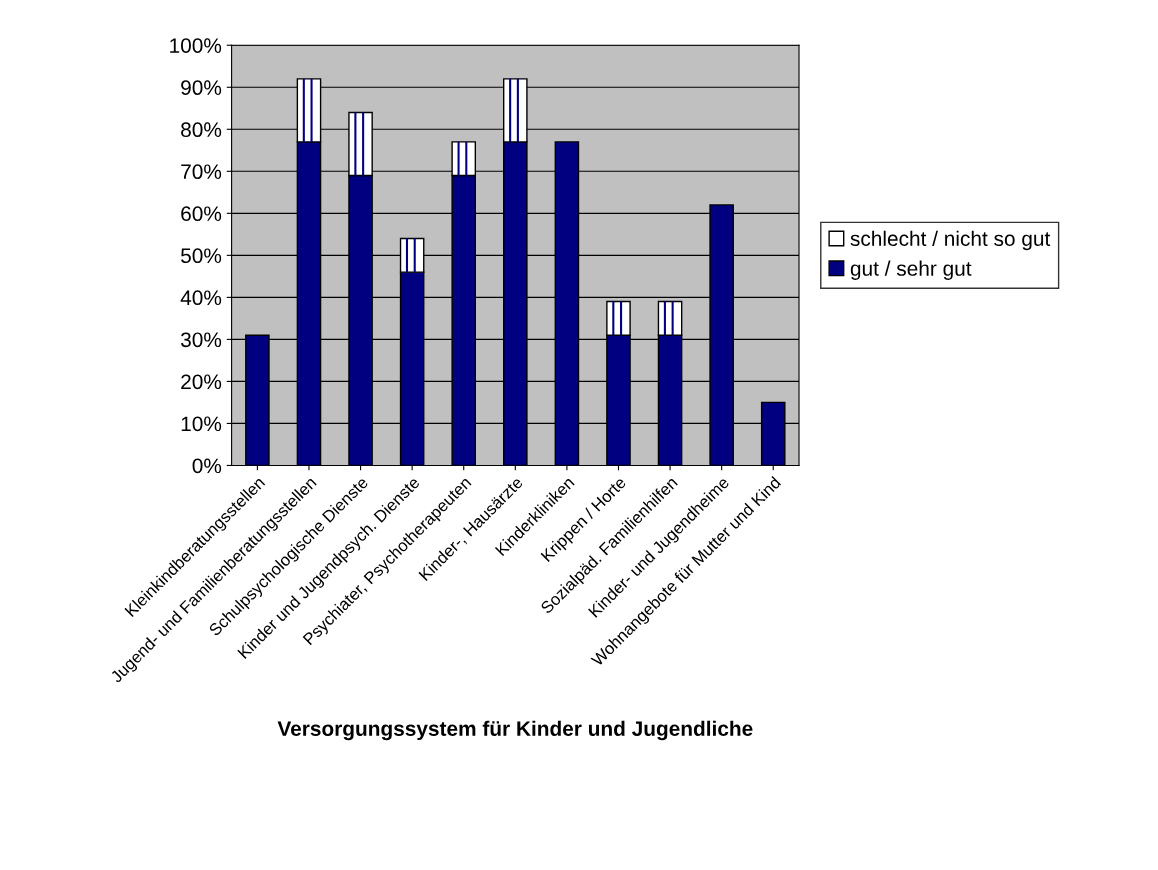 Image resolution: width=1158 pixels, height=870 pixels. What do you see at coordinates (201, 340) in the screenshot?
I see `y-tick-label: 30%` at bounding box center [201, 340].